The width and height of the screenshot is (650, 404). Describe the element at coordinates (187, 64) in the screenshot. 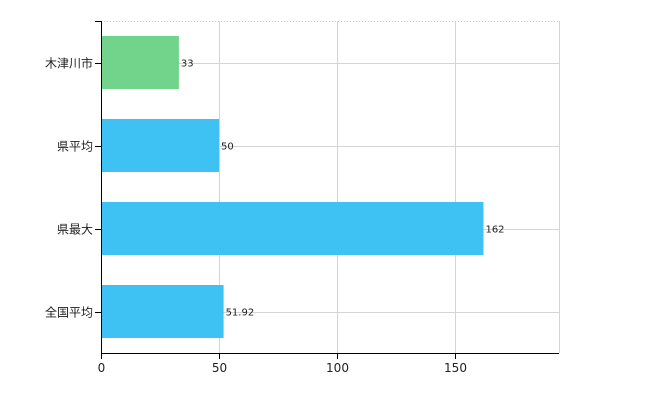

I see `value-label: 33` at that location.